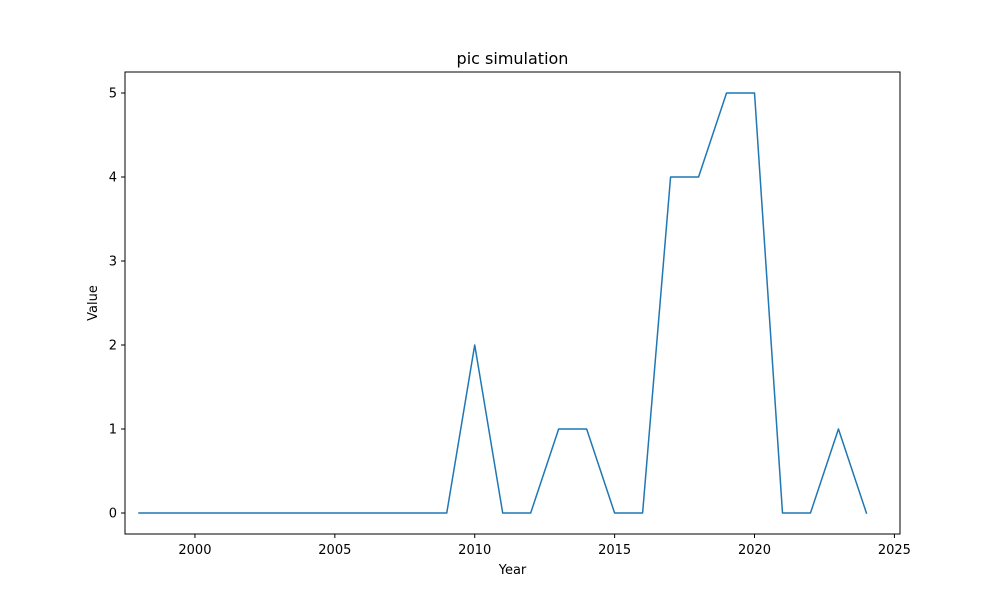 Image resolution: width=1000 pixels, height=600 pixels. I want to click on y-tick-label-2: 2, so click(113, 346).